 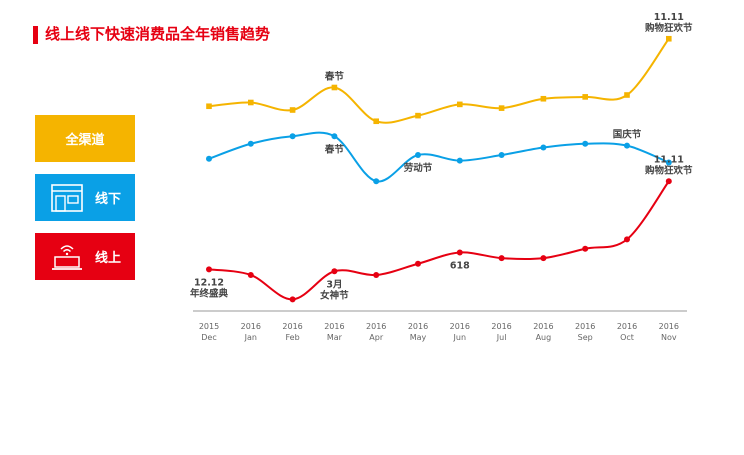 I want to click on x-tick-year-8: 2016, so click(x=543, y=326).